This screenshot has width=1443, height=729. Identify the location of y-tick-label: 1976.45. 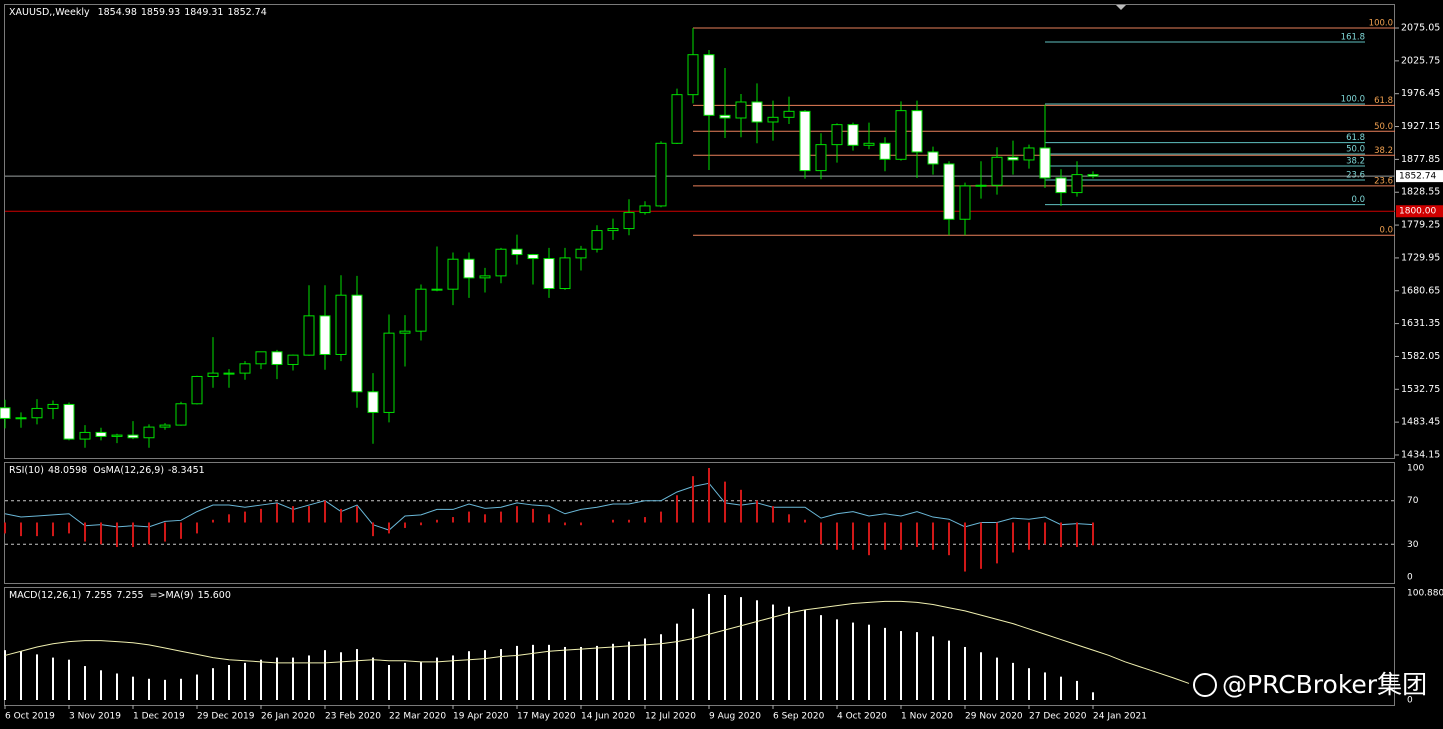
(1420, 93).